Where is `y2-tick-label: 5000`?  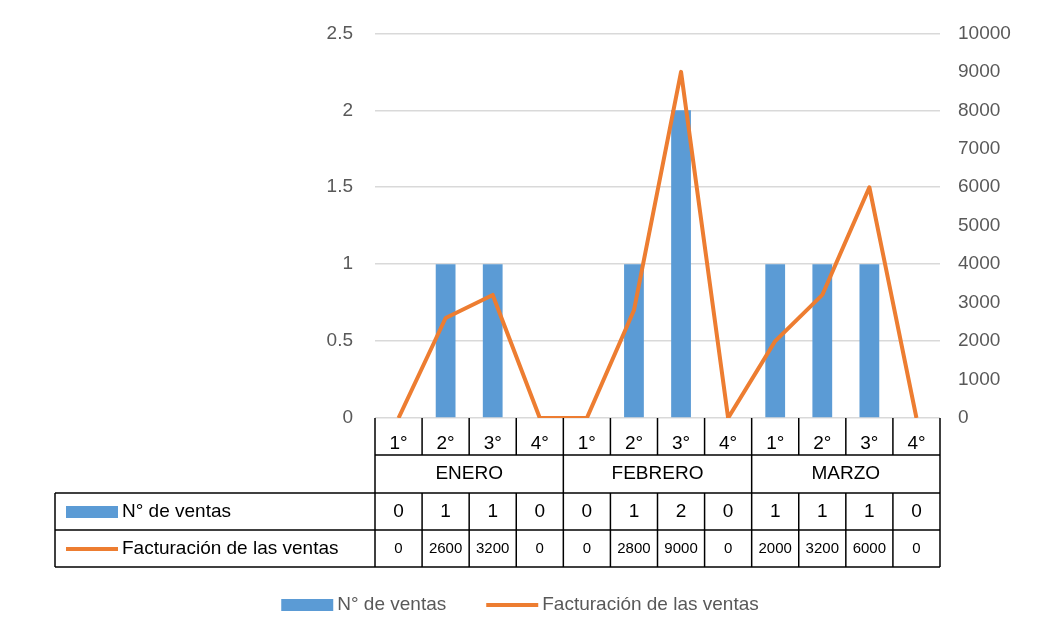 y2-tick-label: 5000 is located at coordinates (979, 224).